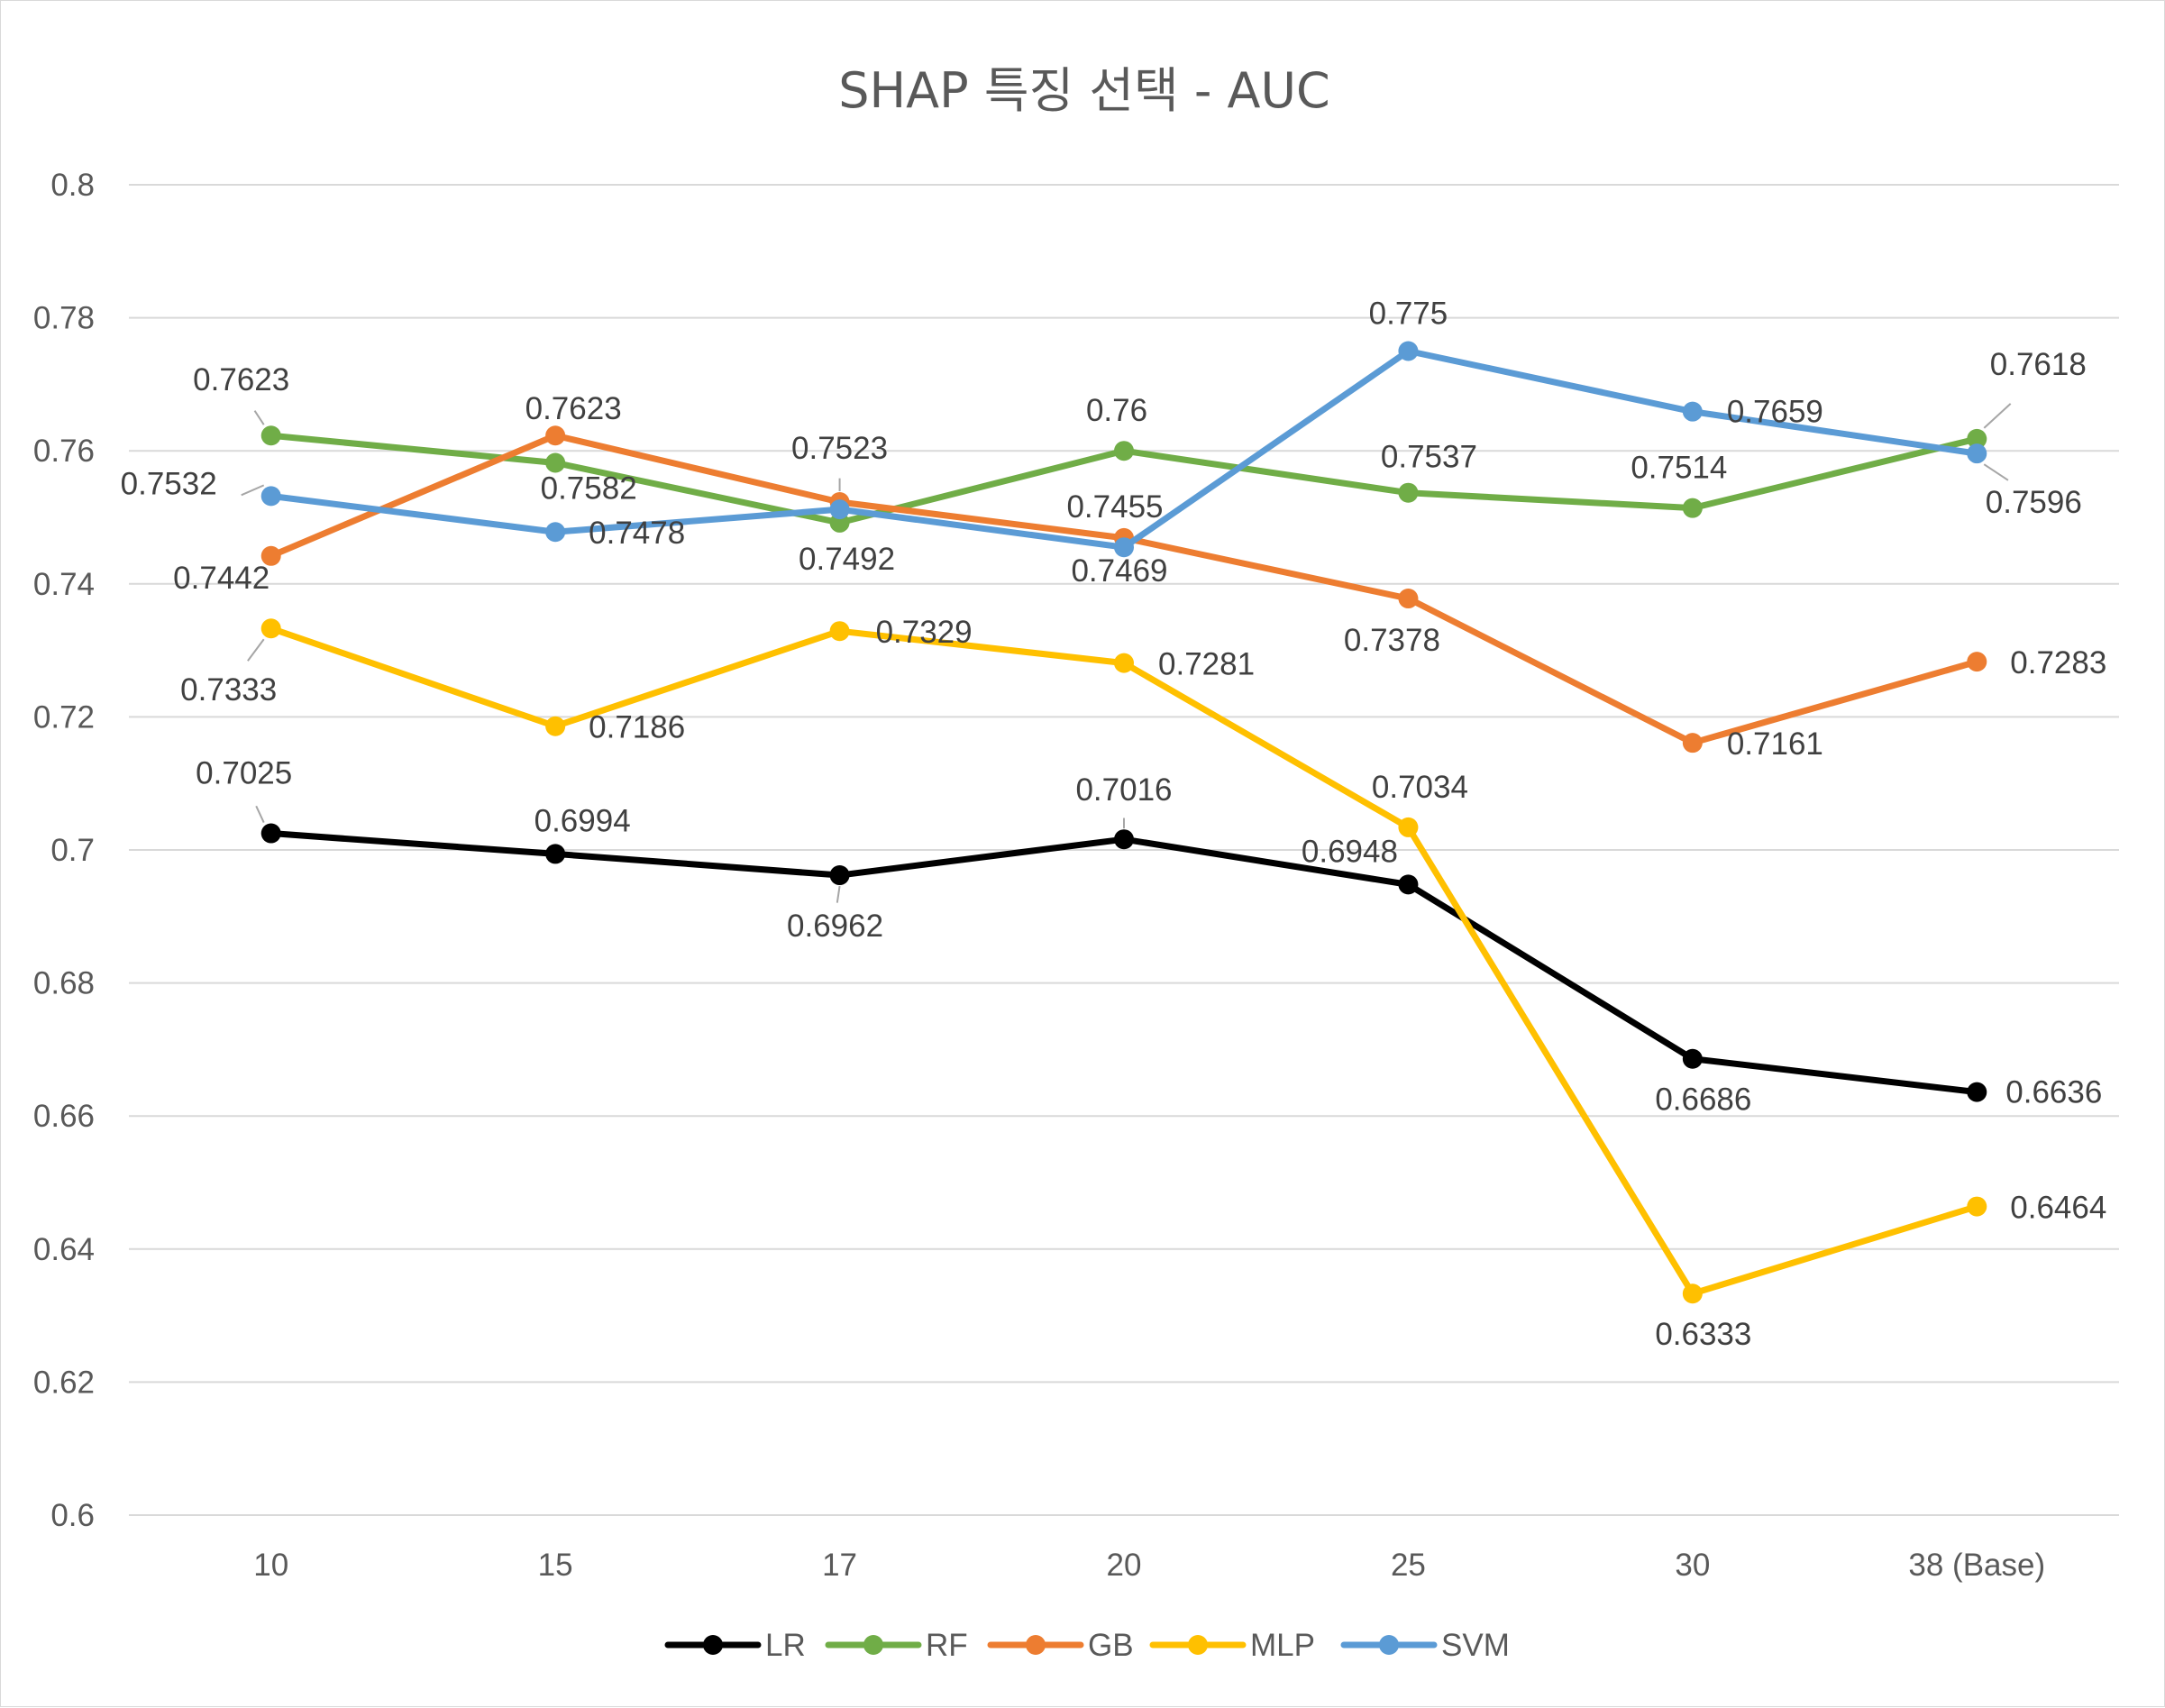 The height and width of the screenshot is (1708, 2165). I want to click on chart-title: SHAP 특징 선택 - AUC, so click(1083, 90).